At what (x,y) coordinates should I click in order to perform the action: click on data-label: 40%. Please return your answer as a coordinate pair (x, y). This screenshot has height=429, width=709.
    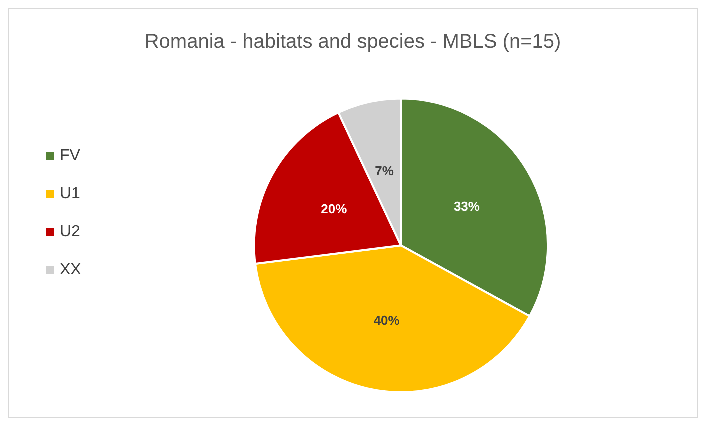
    Looking at the image, I should click on (387, 320).